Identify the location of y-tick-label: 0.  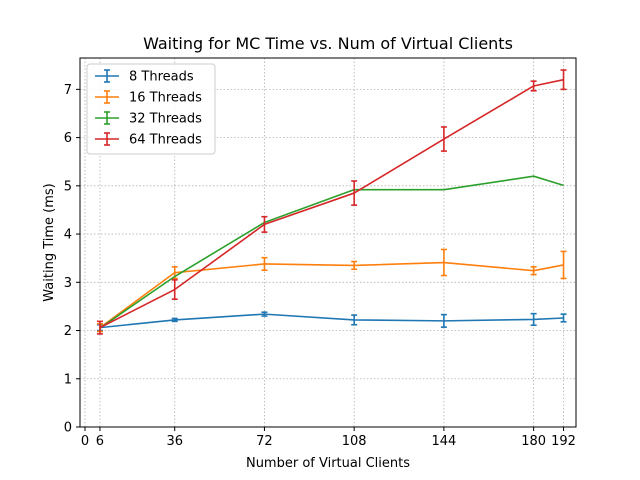
(68, 428).